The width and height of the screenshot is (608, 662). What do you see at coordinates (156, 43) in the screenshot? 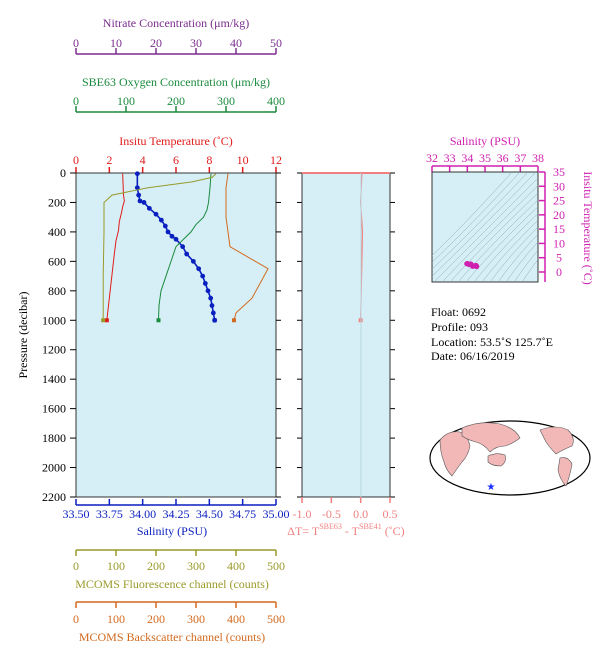
I see `nitrate-tick-label: 20` at bounding box center [156, 43].